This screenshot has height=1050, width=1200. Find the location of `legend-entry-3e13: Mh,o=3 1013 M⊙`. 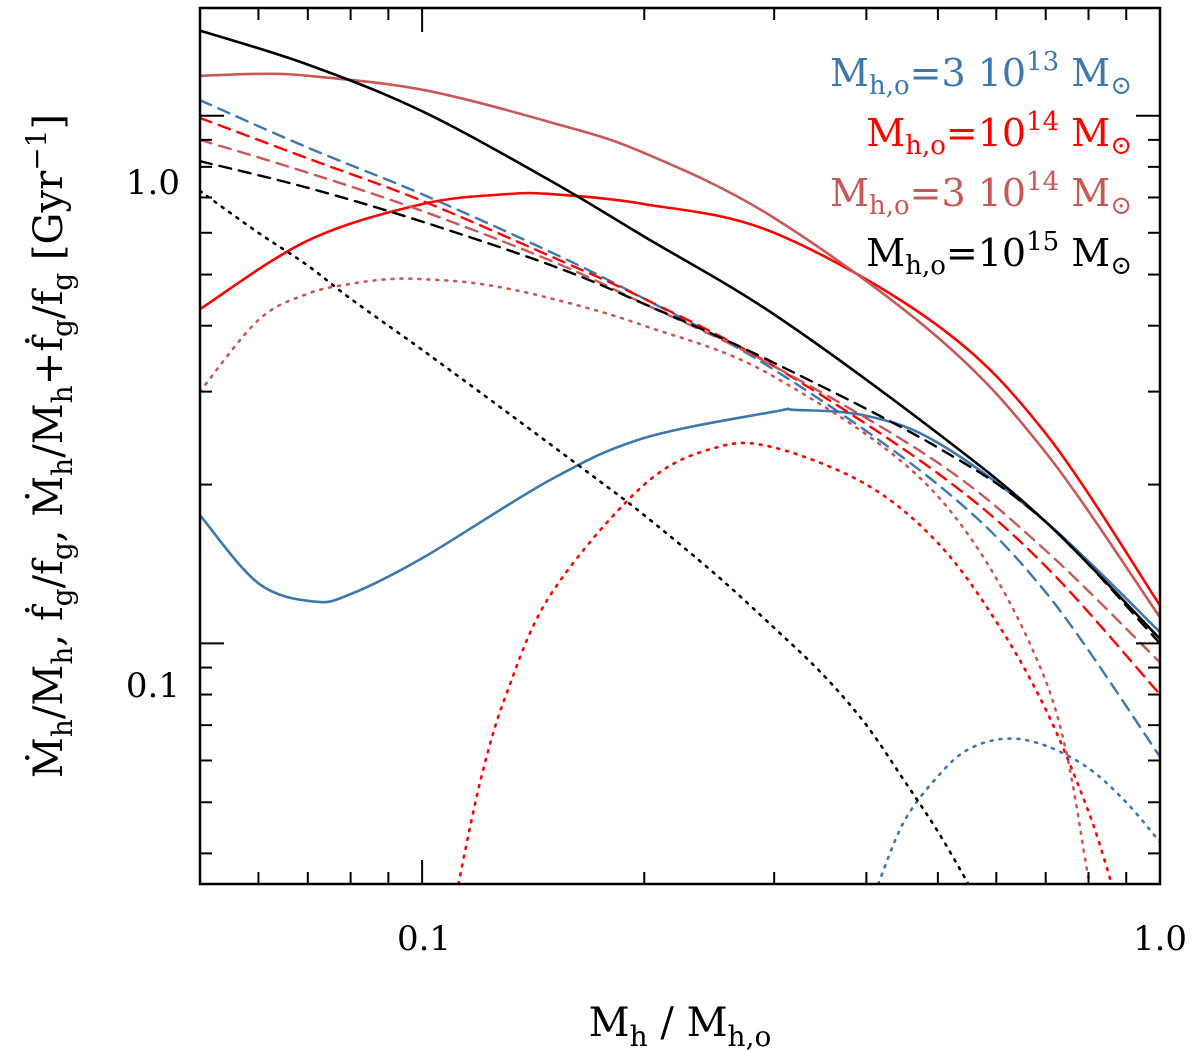

legend-entry-3e13: Mh,o=3 1013 M⊙ is located at coordinates (981, 74).